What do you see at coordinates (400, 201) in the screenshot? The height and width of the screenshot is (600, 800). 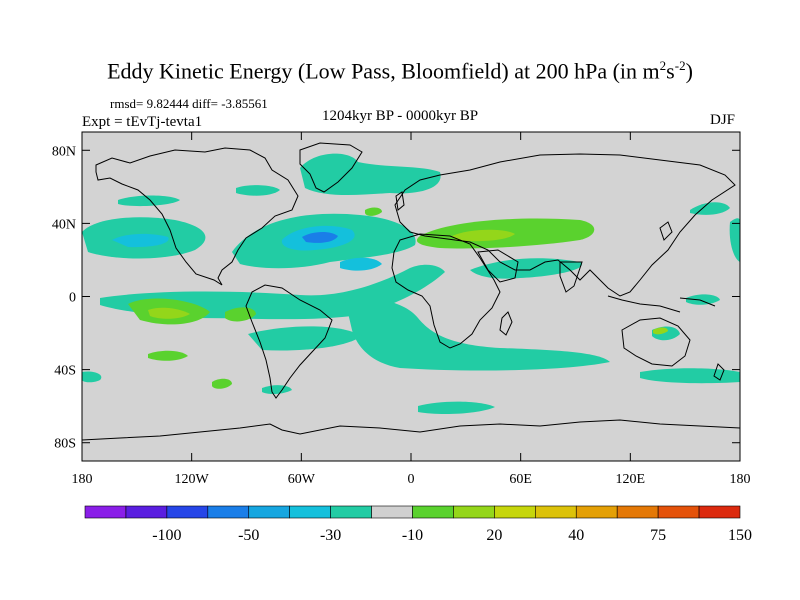 I see `coast-british-isles` at bounding box center [400, 201].